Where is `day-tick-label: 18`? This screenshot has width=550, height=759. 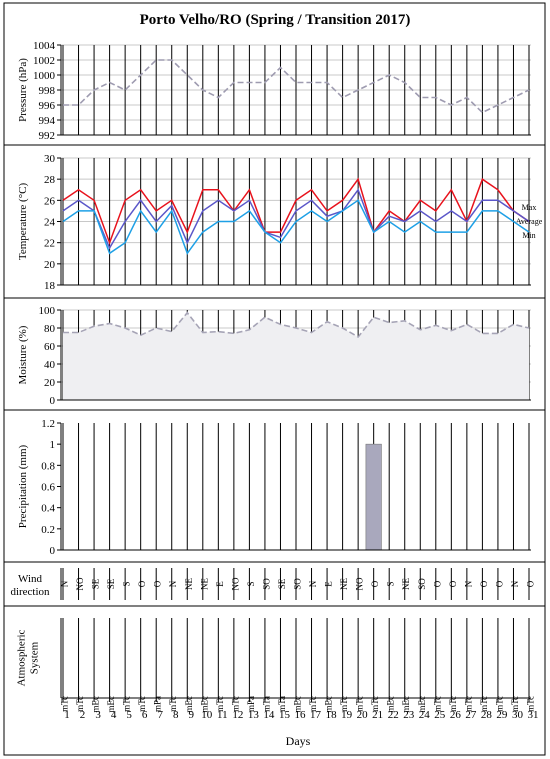
day-tick-label: 18 is located at coordinates (332, 715).